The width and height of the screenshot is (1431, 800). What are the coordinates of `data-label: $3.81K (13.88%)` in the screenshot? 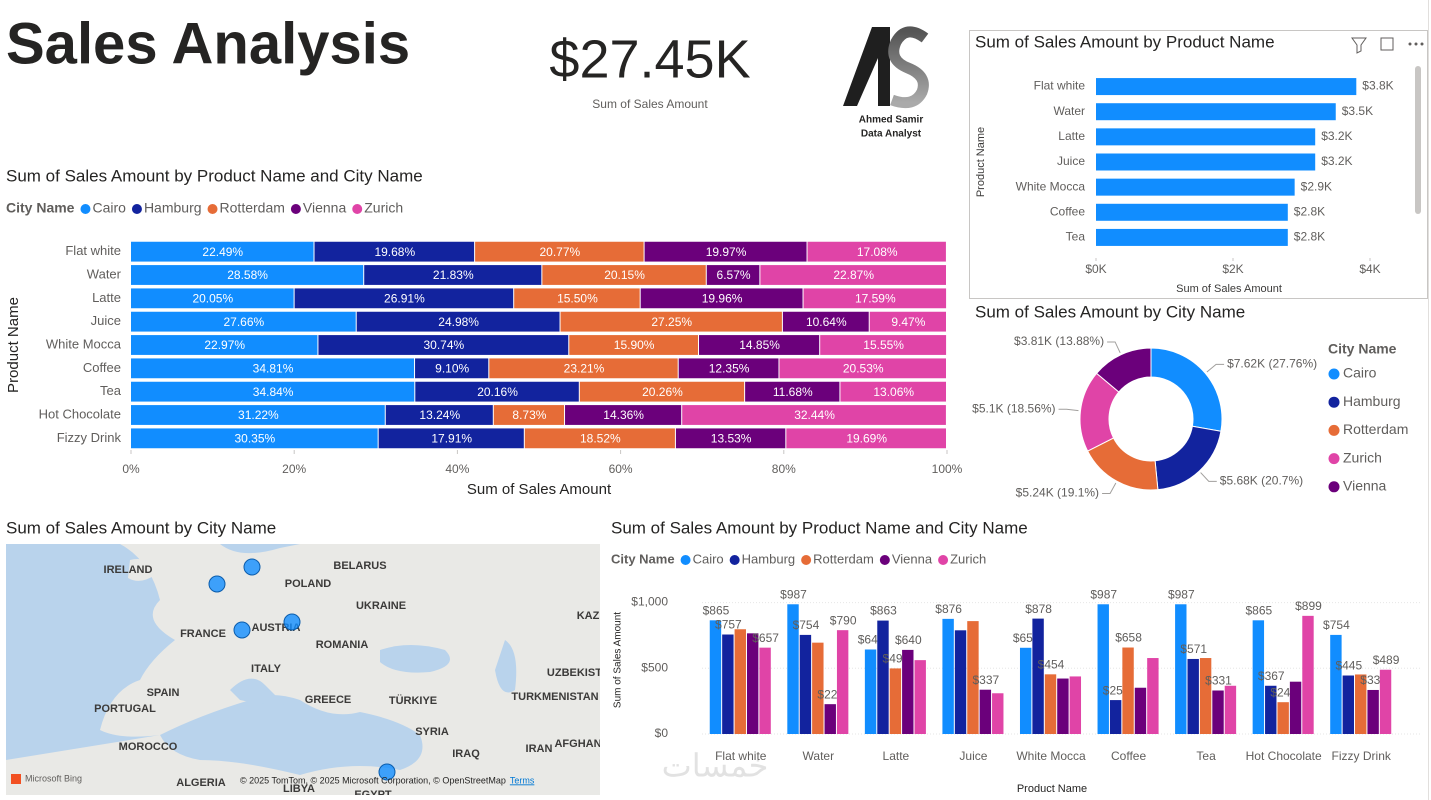 It's located at (1059, 341).